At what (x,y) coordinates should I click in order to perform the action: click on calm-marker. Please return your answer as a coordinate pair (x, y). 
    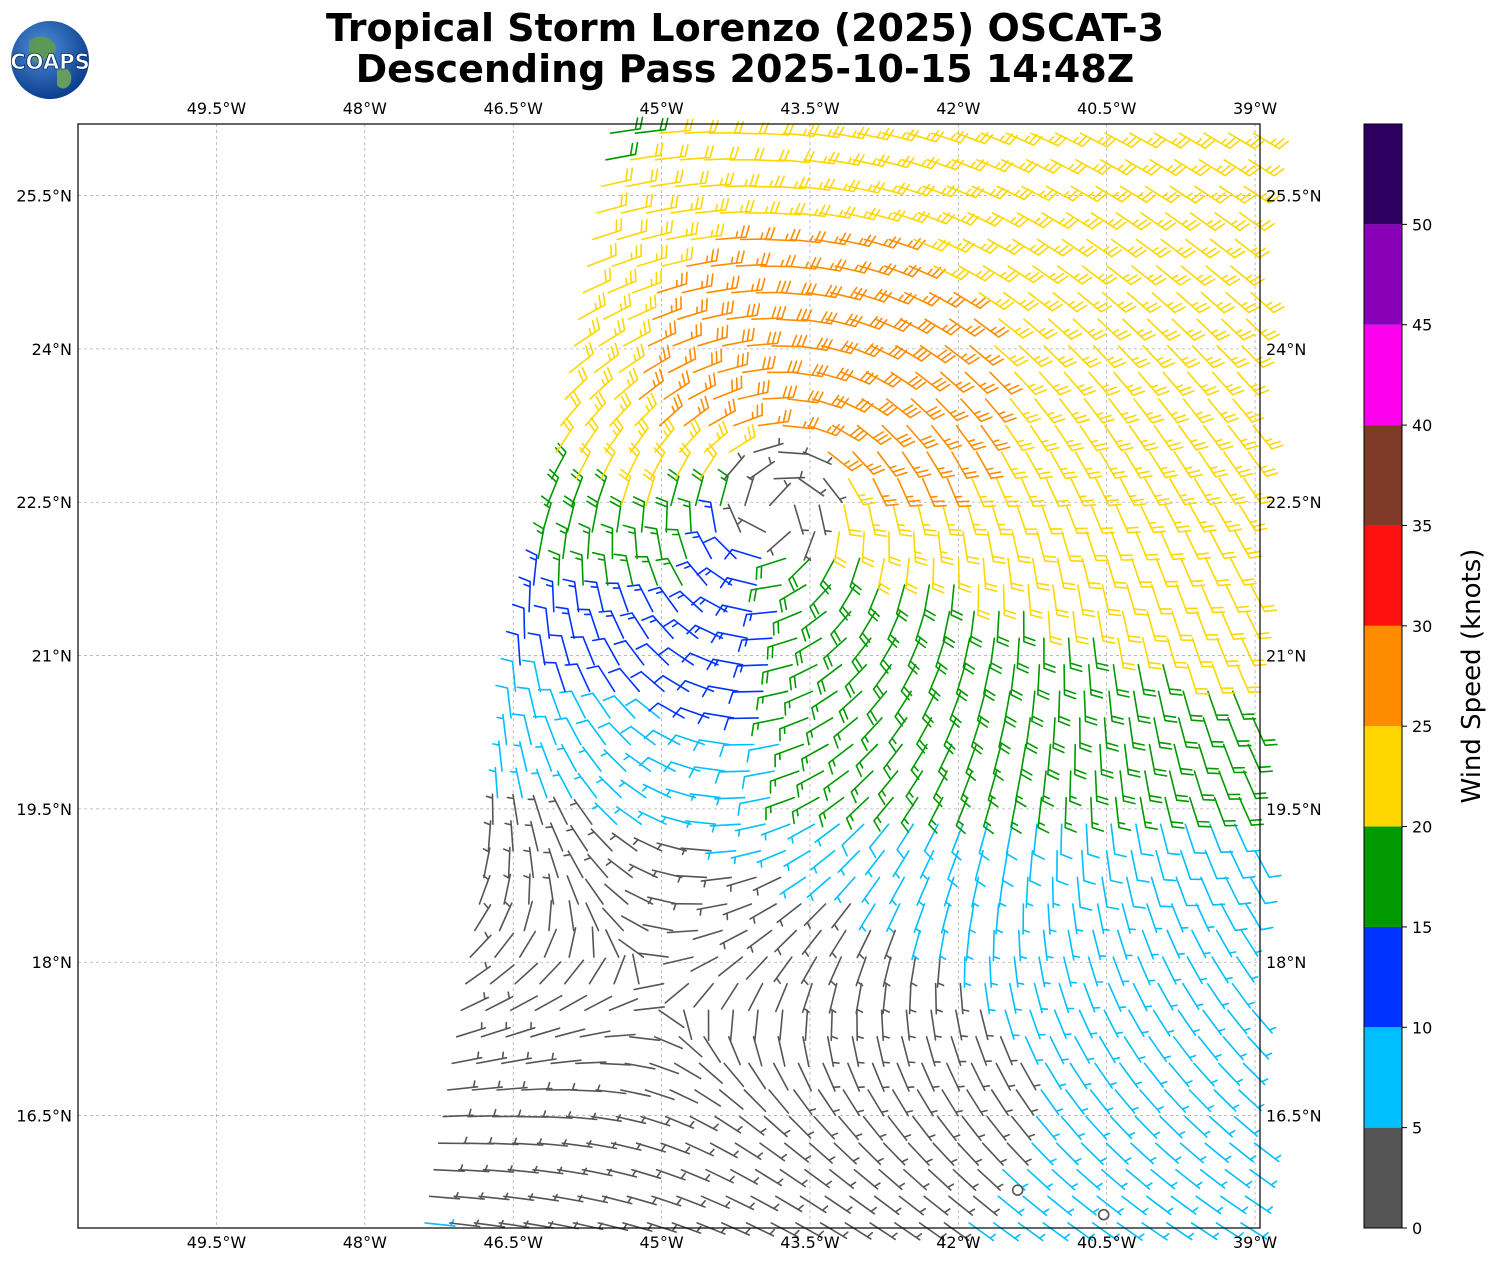
    Looking at the image, I should click on (1103, 1214).